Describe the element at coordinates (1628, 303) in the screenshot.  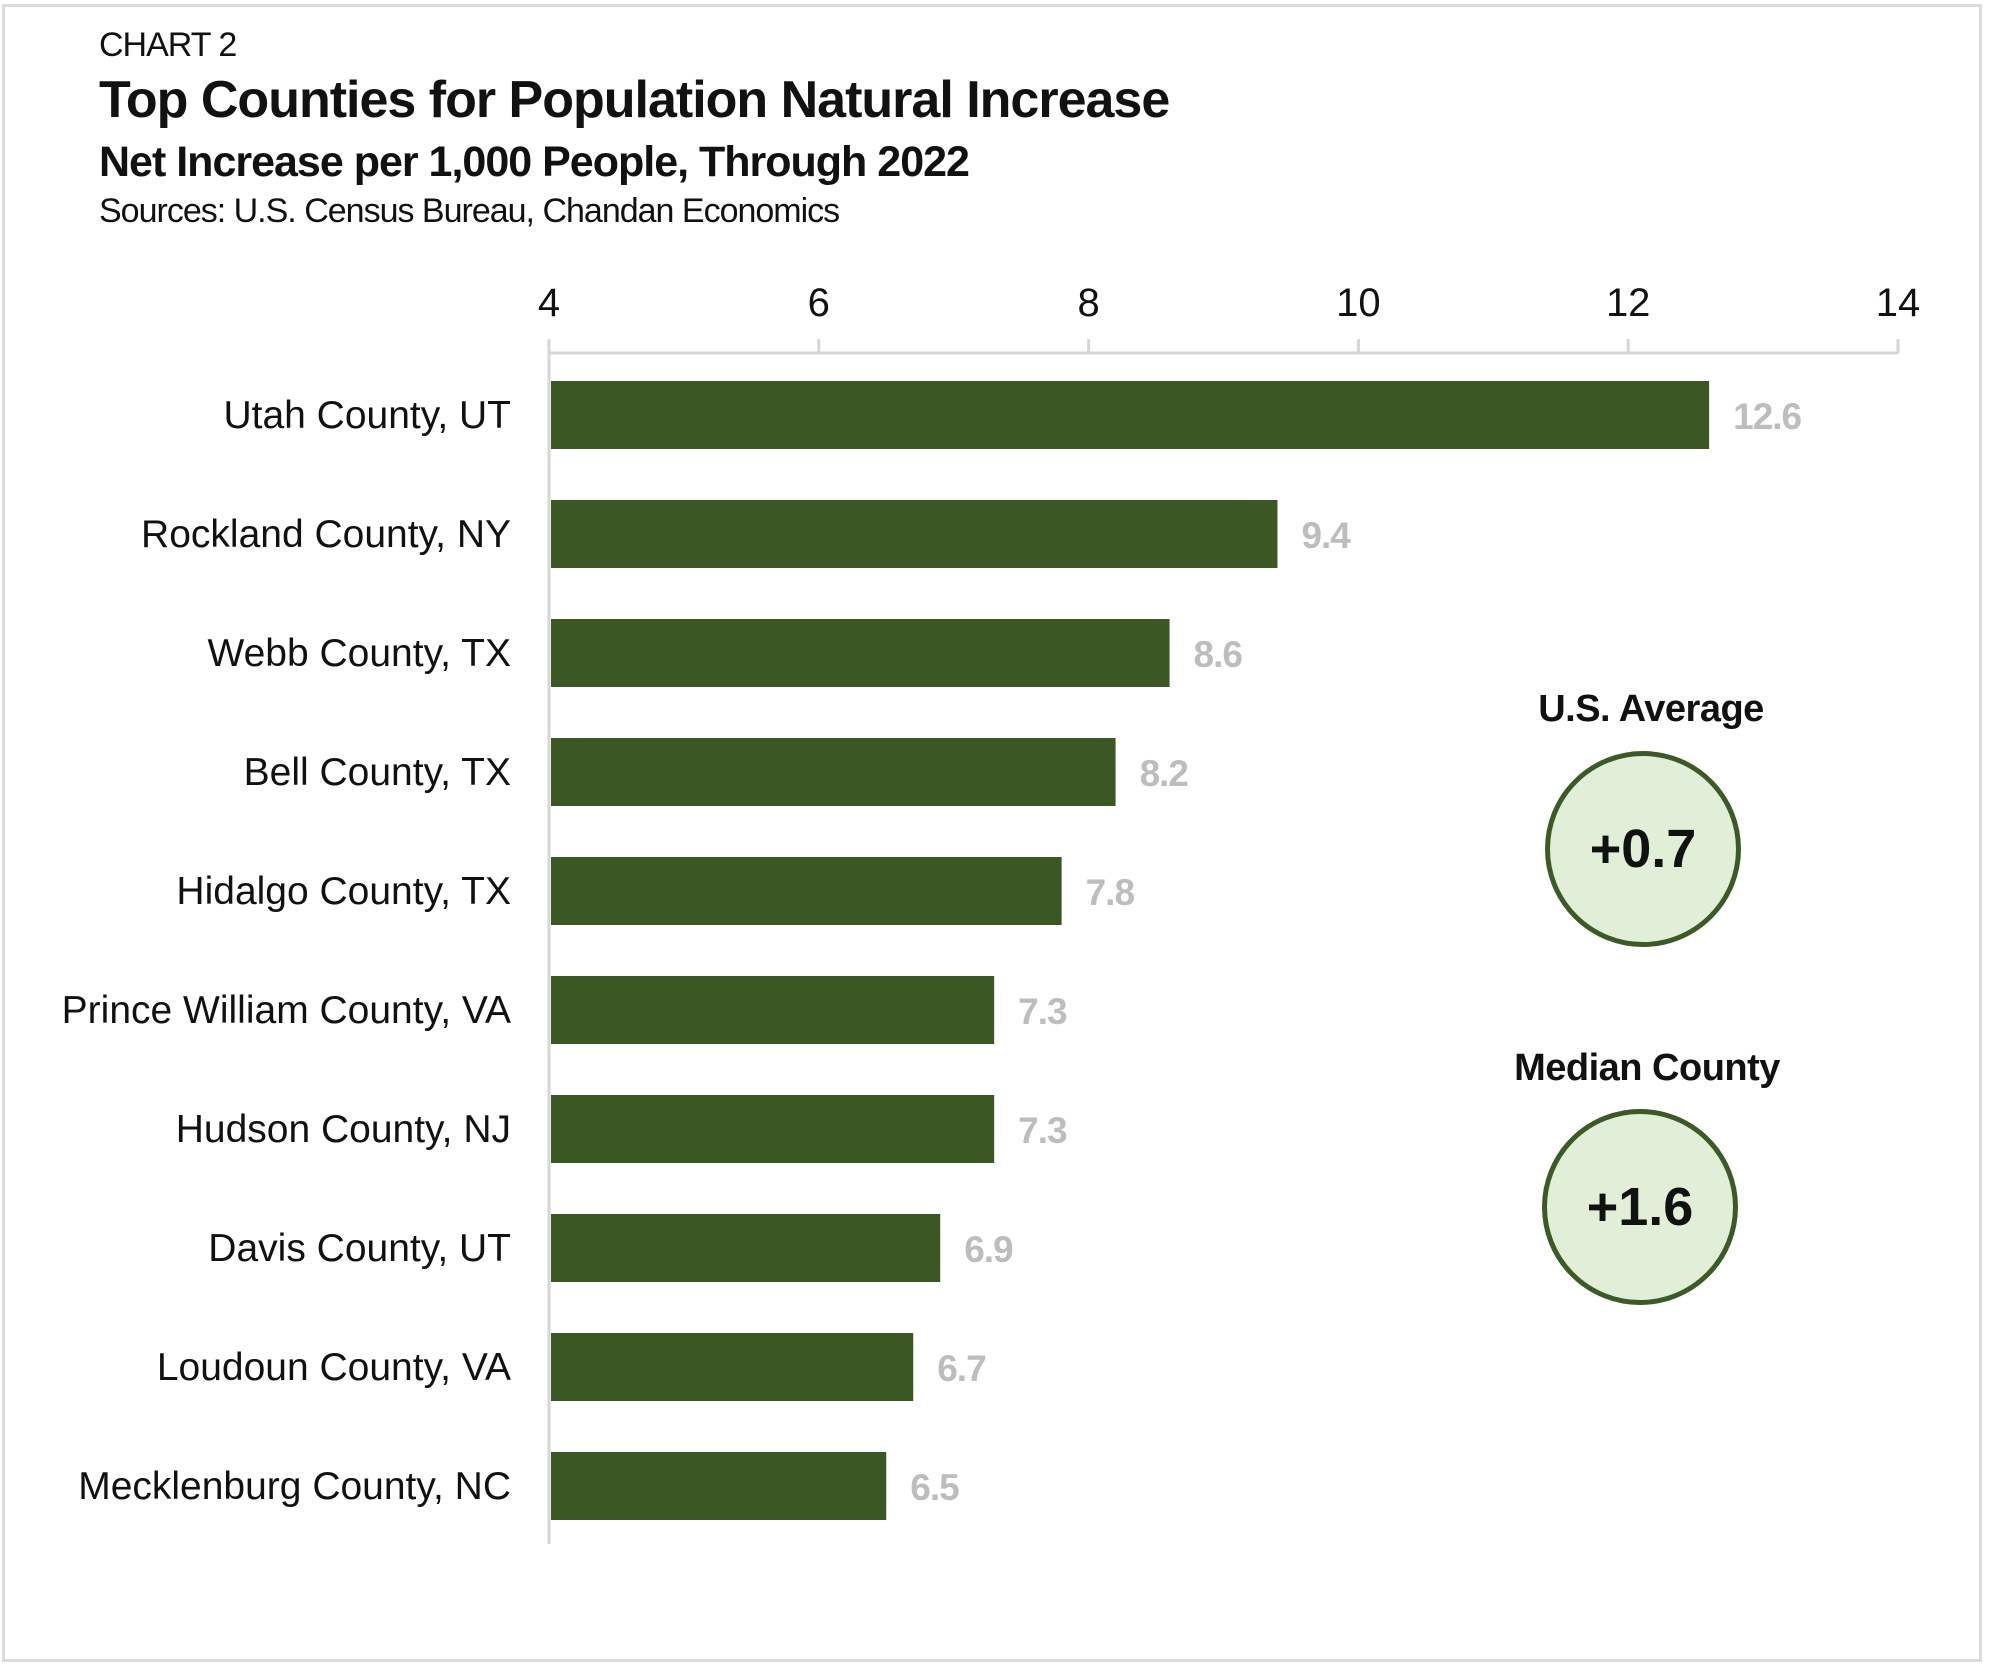
I see `x-tick-label: 12` at that location.